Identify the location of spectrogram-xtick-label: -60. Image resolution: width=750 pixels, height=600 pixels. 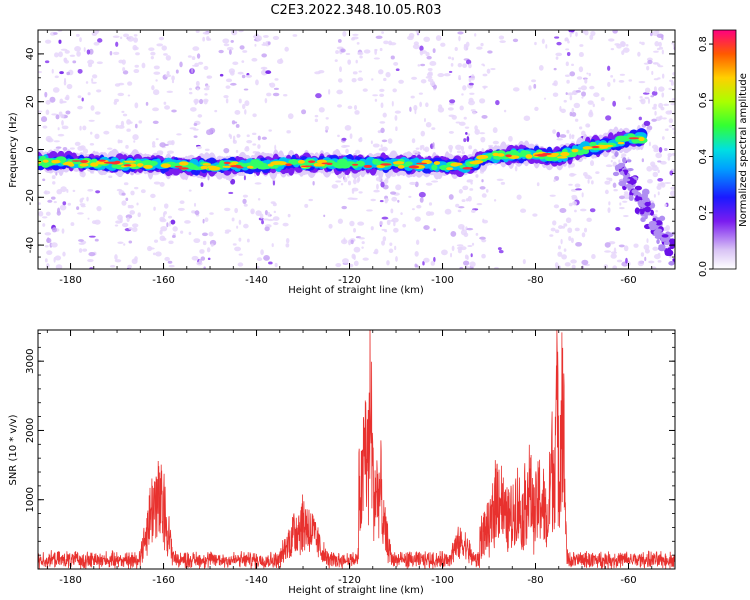
(628, 280).